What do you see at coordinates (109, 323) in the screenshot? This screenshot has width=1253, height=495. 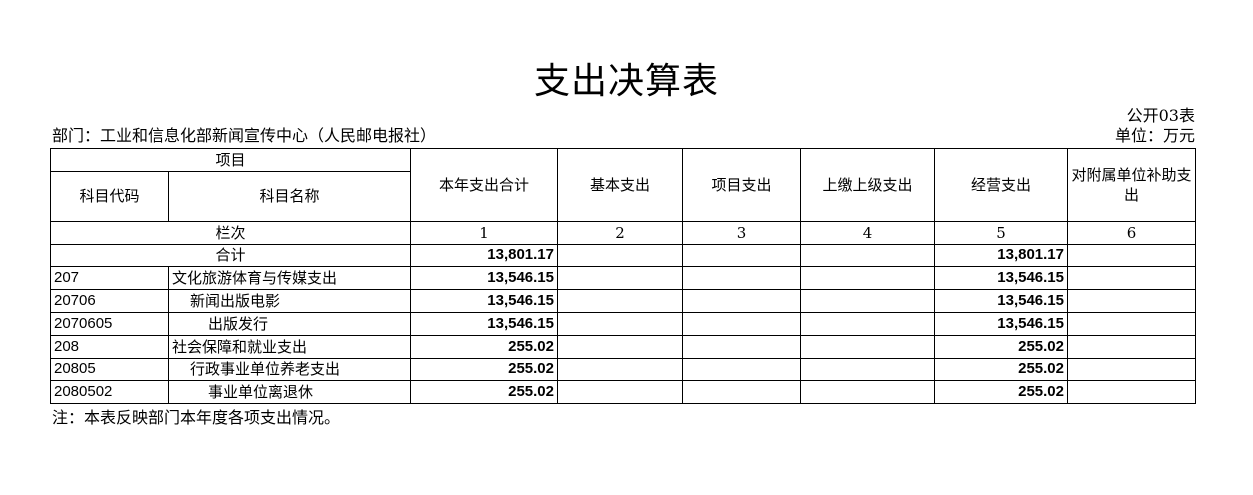 I see `subject-code: 2070605` at bounding box center [109, 323].